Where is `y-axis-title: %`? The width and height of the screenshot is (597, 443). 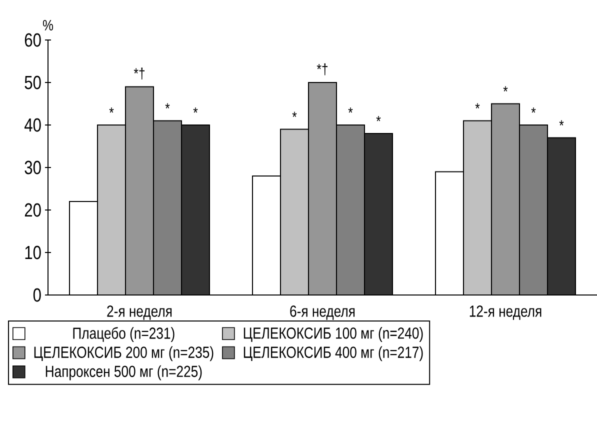 y-axis-title: % is located at coordinates (48, 25).